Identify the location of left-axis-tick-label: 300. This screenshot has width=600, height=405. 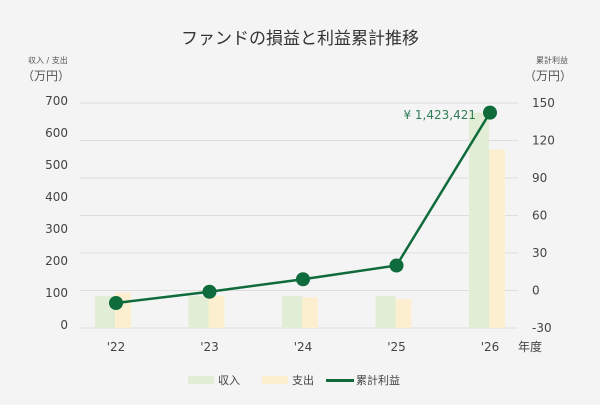
(56, 229).